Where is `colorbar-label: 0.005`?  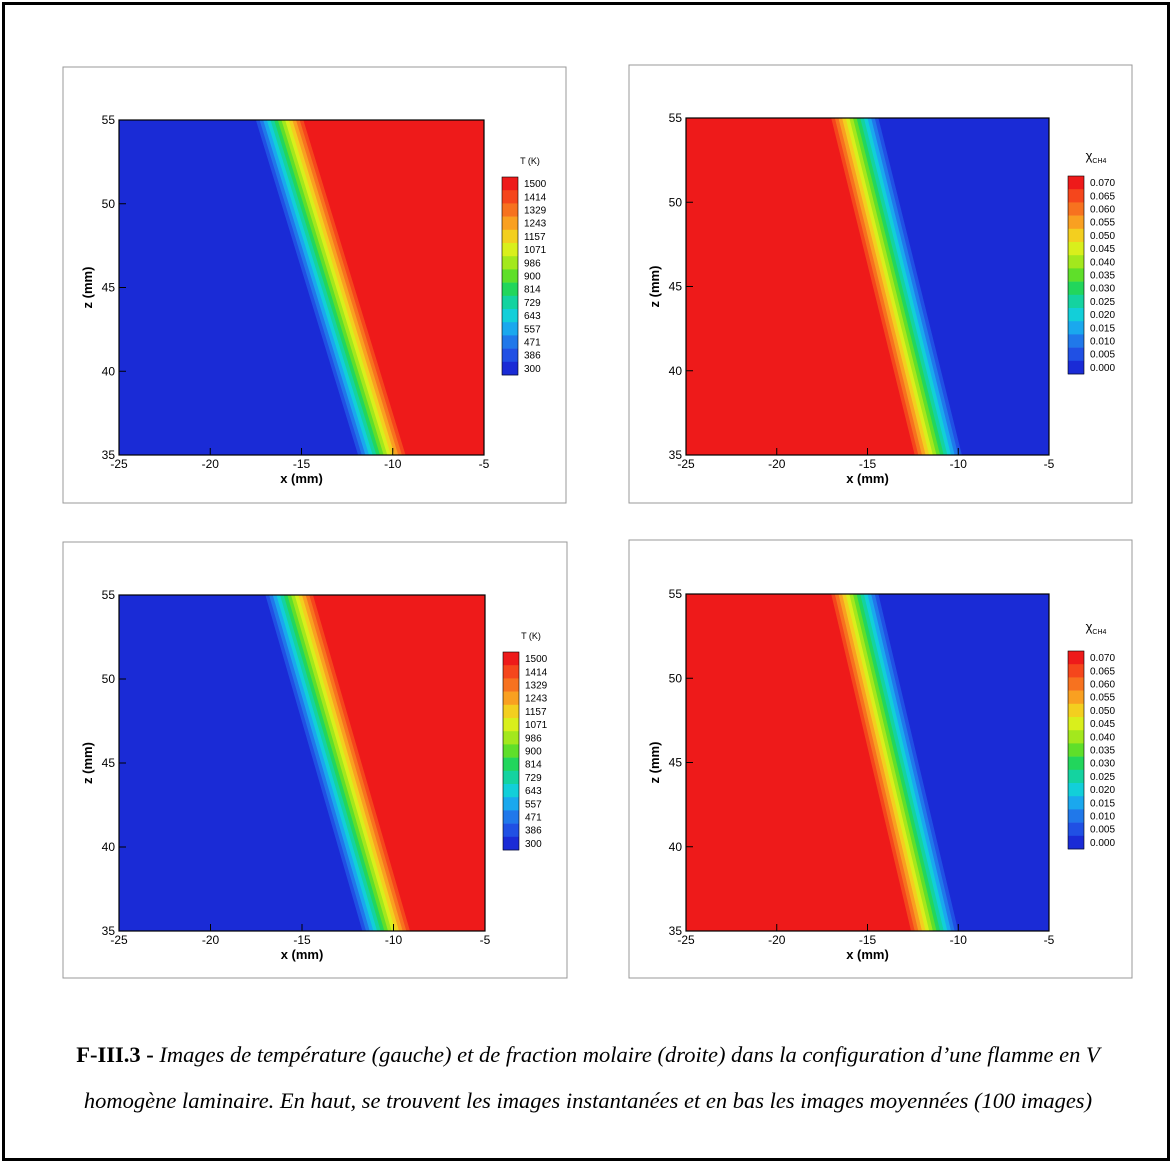 colorbar-label: 0.005 is located at coordinates (1102, 830).